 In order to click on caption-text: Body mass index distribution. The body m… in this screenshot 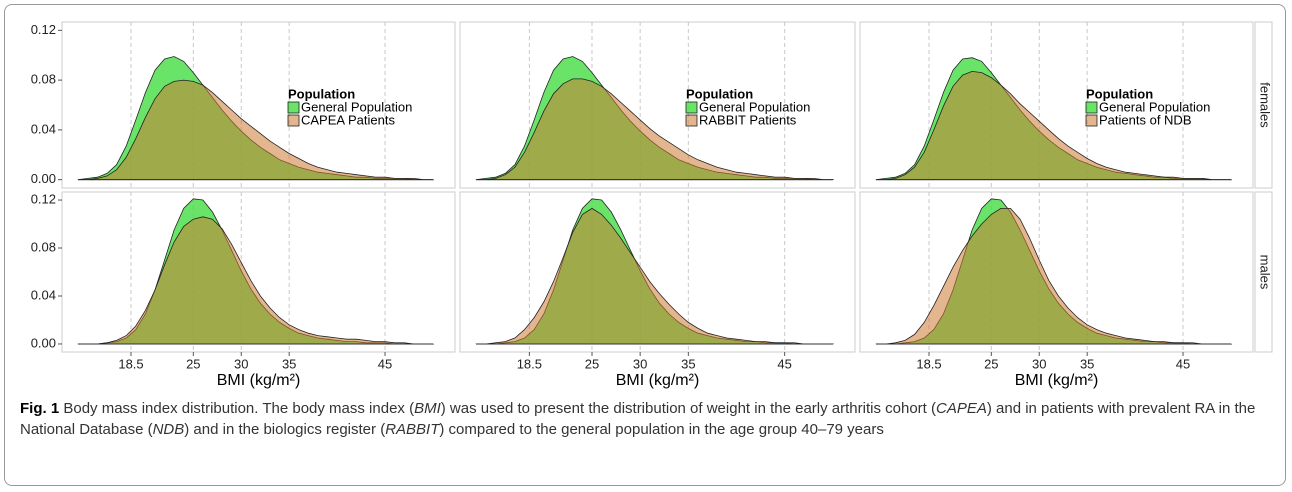, I will do `click(239, 408)`.